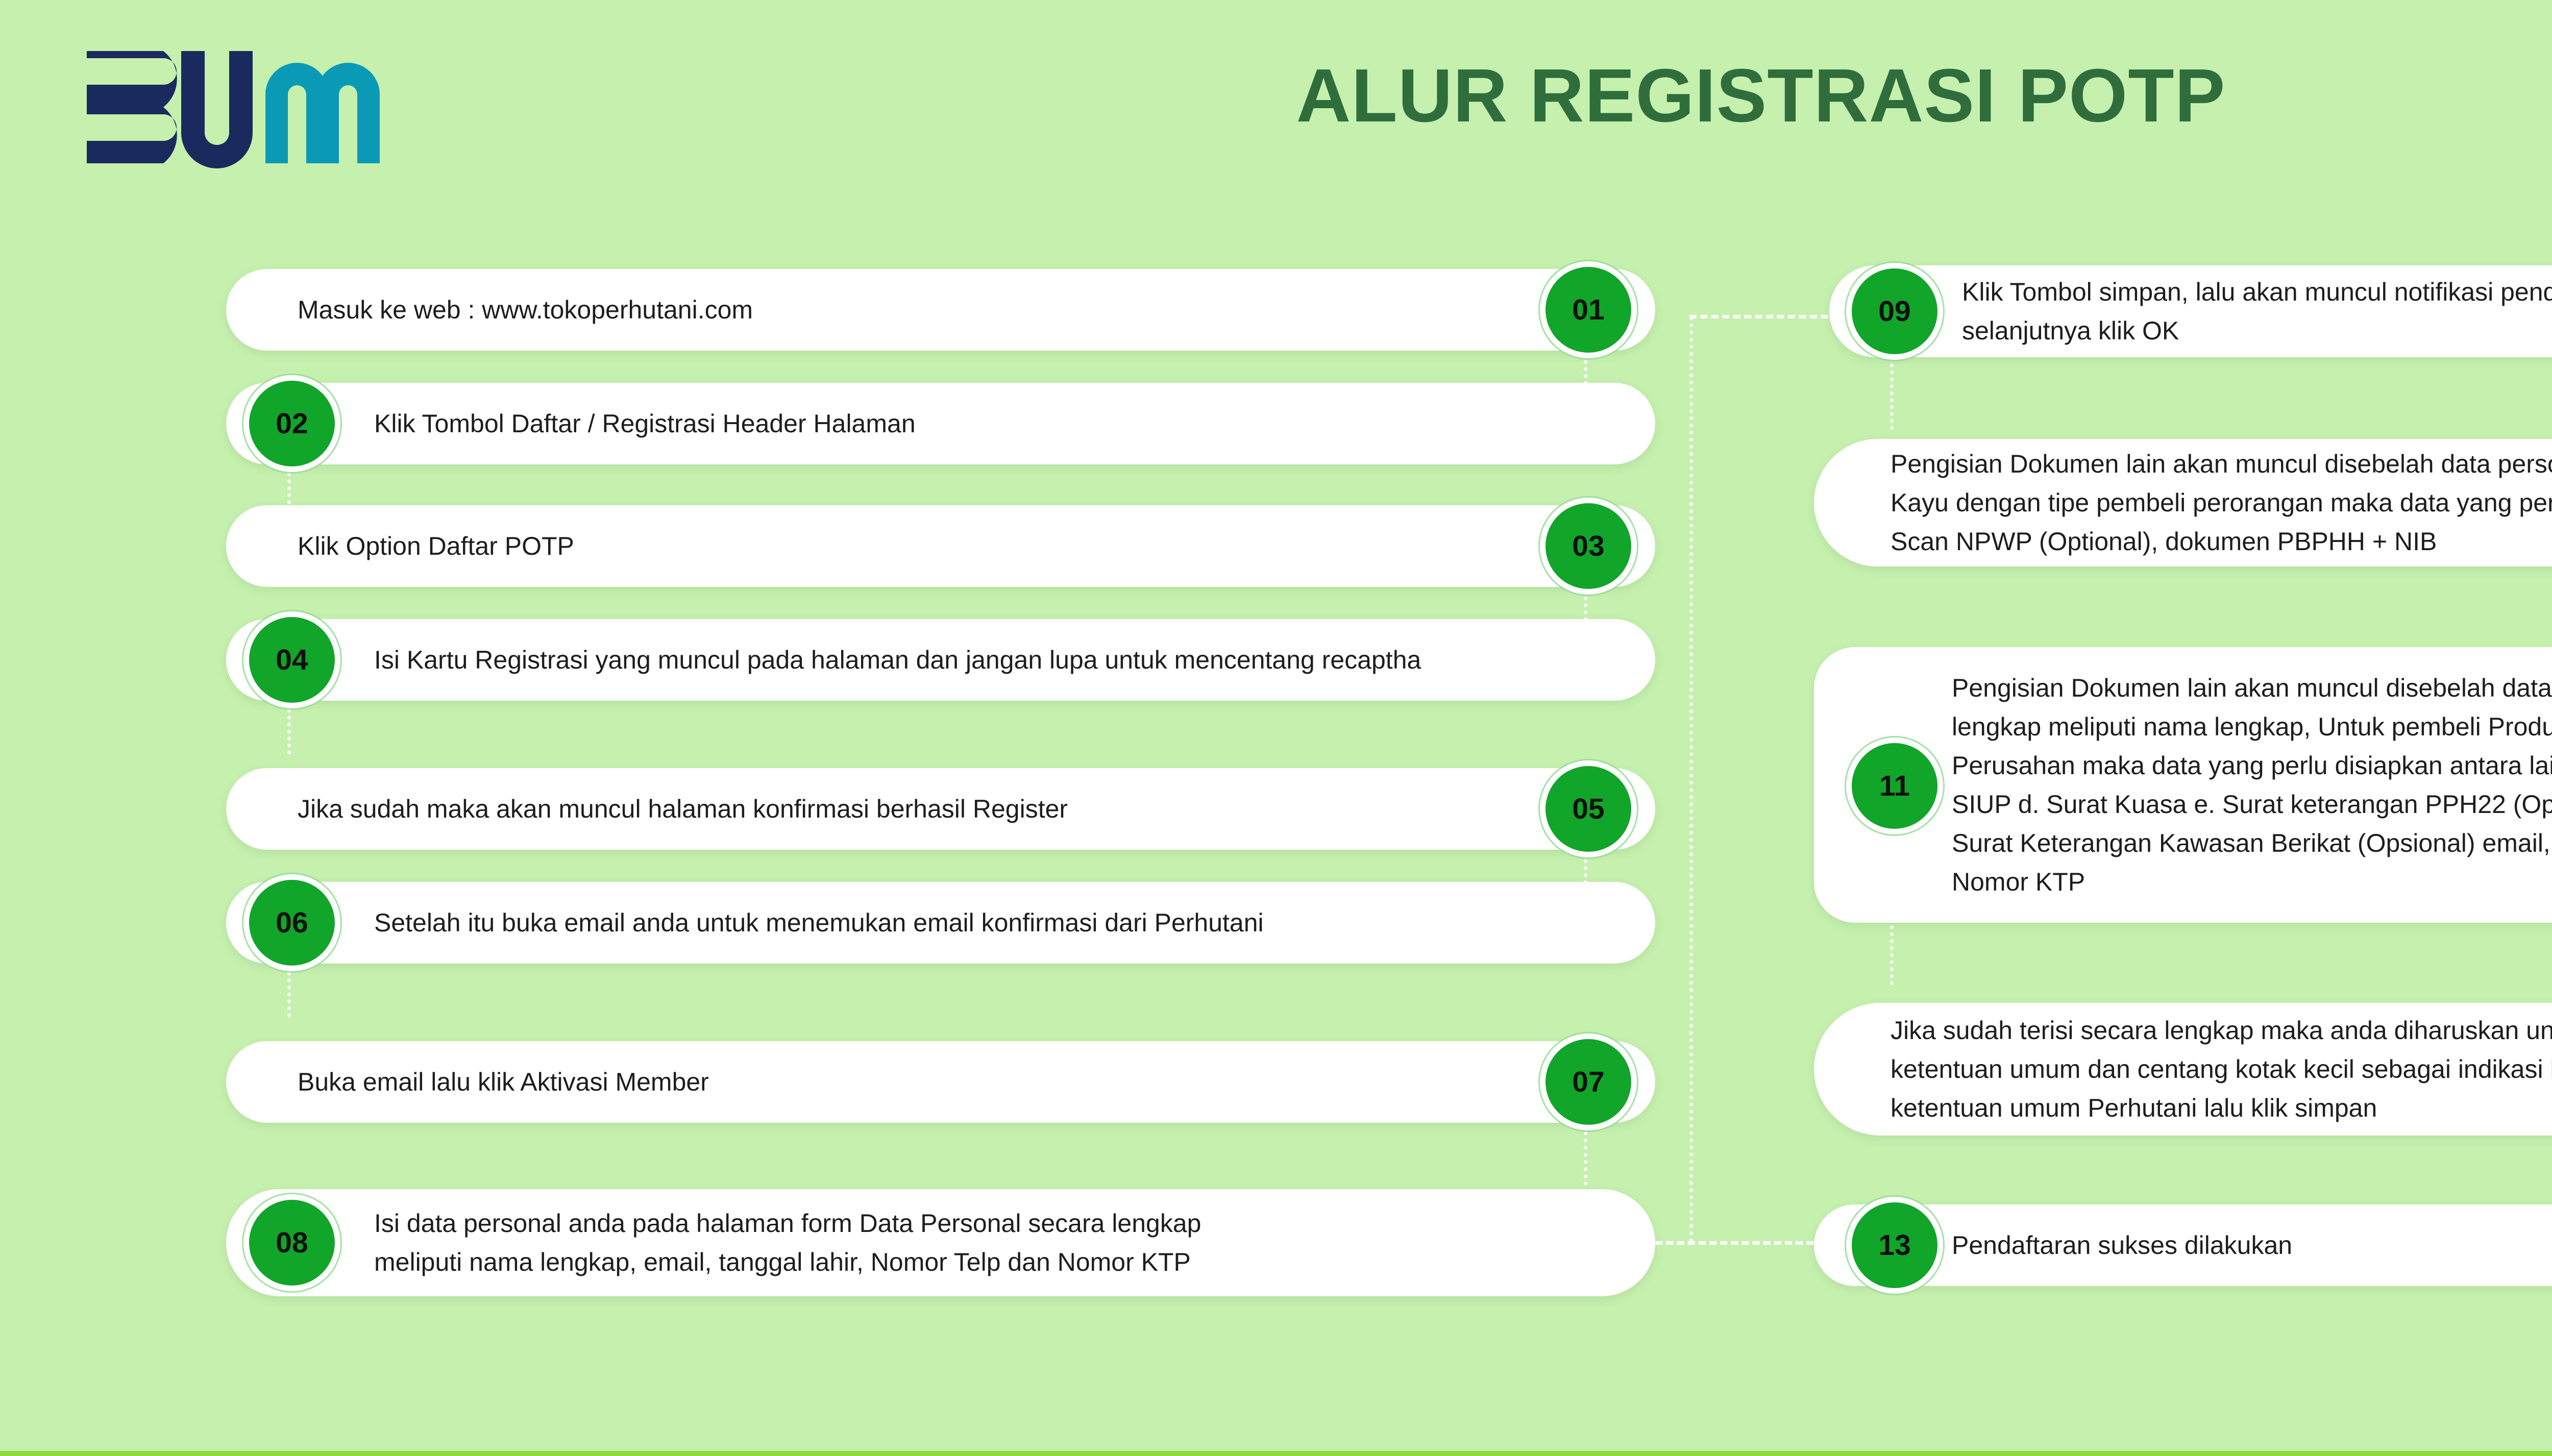 This screenshot has width=2552, height=1456. What do you see at coordinates (503, 1082) in the screenshot?
I see `step-text-07: Buka email lalu klik Aktivasi Member` at bounding box center [503, 1082].